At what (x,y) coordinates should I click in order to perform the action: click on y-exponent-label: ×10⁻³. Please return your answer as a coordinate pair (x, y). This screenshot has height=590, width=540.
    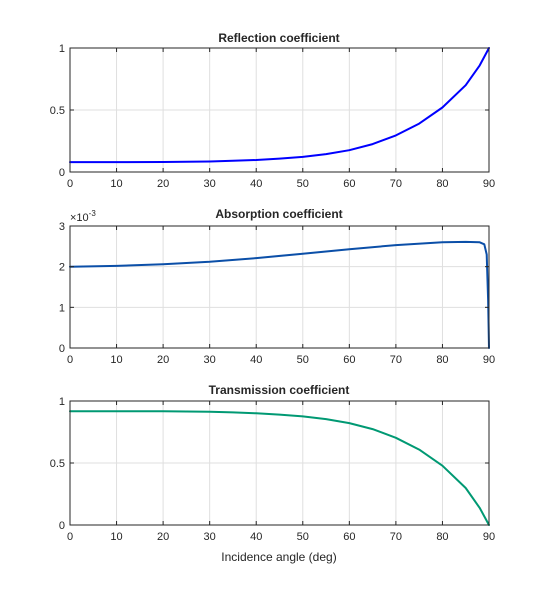
    Looking at the image, I should click on (83, 216).